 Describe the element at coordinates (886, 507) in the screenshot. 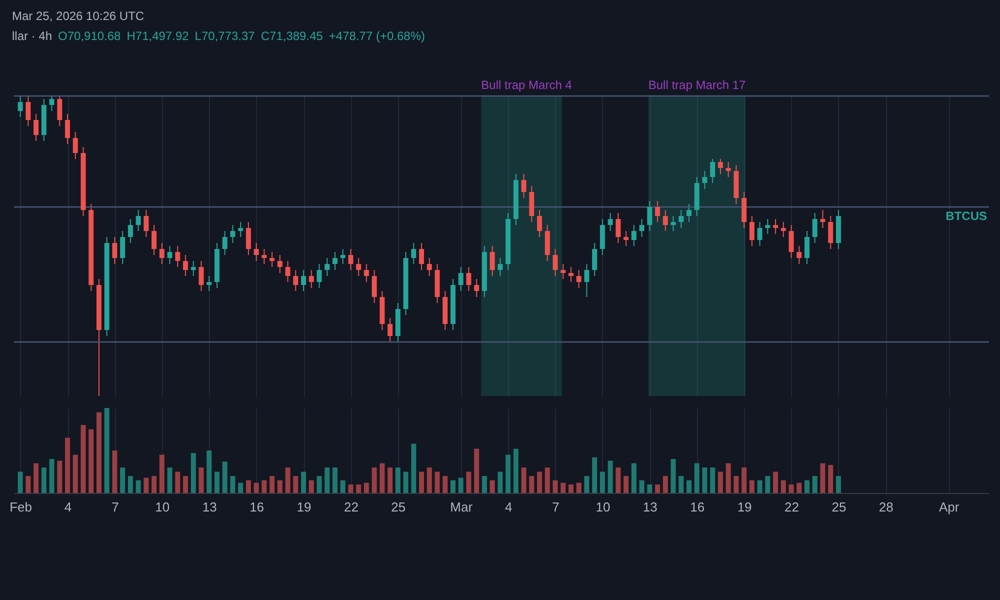

I see `x-tick-label: 28` at that location.